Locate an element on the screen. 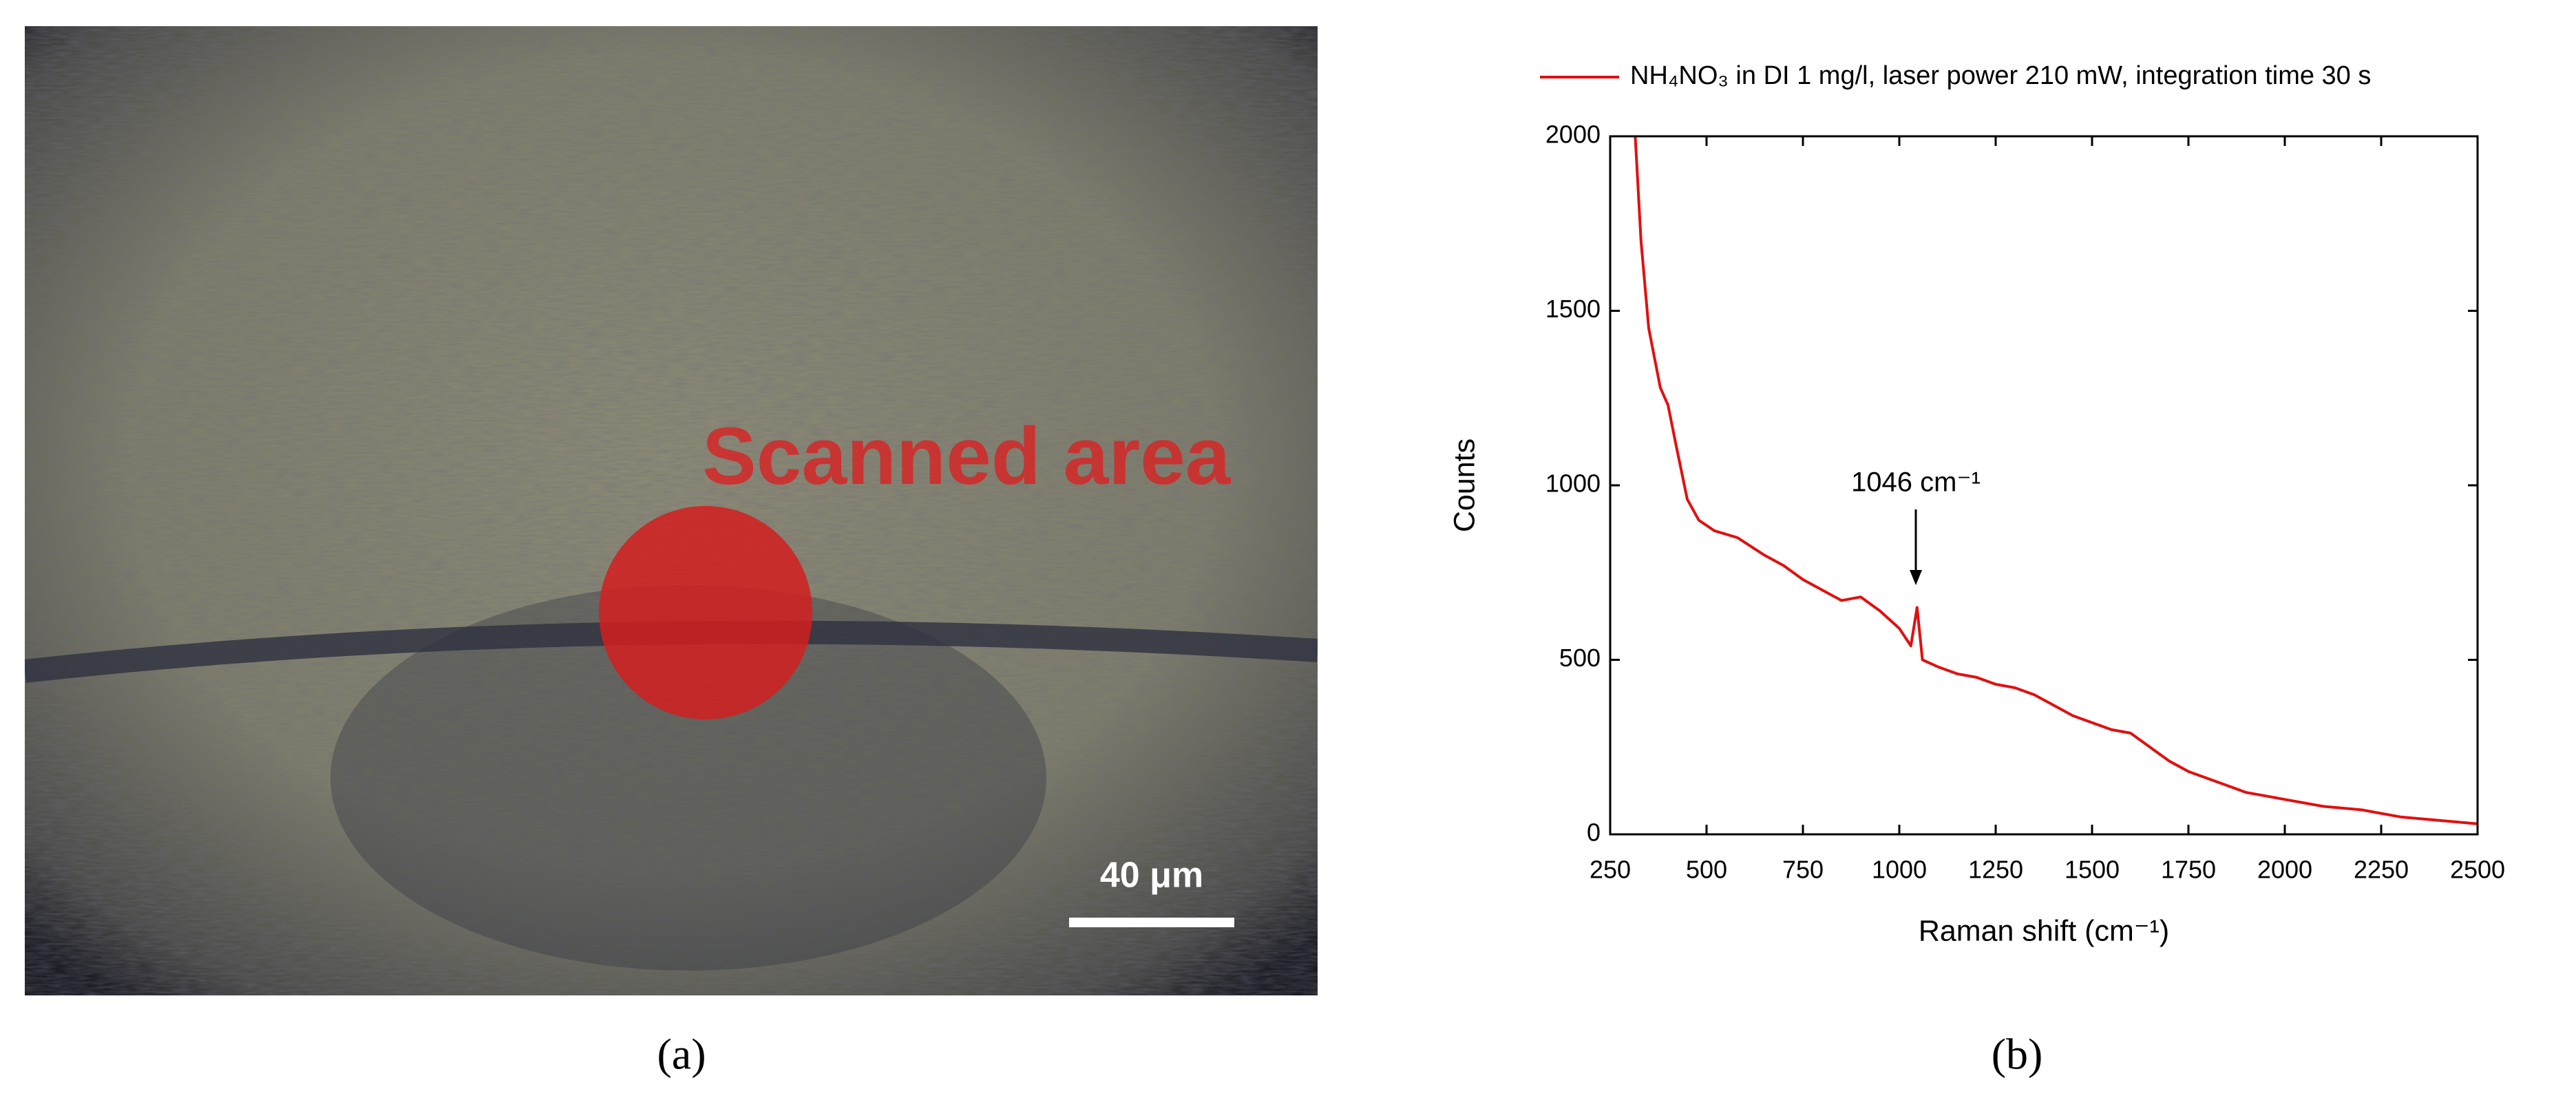 The height and width of the screenshot is (1109, 2576). panel-caption: (b) is located at coordinates (2018, 1054).